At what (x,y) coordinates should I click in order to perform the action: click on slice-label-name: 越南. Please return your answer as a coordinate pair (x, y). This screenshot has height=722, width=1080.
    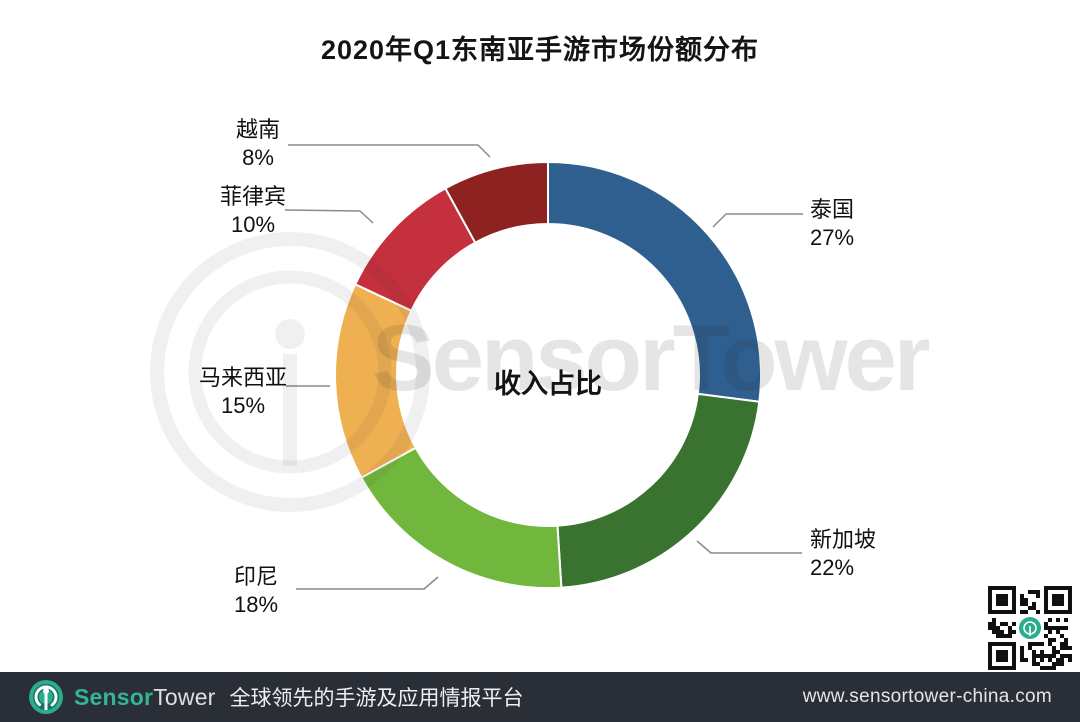
    Looking at the image, I should click on (257, 129).